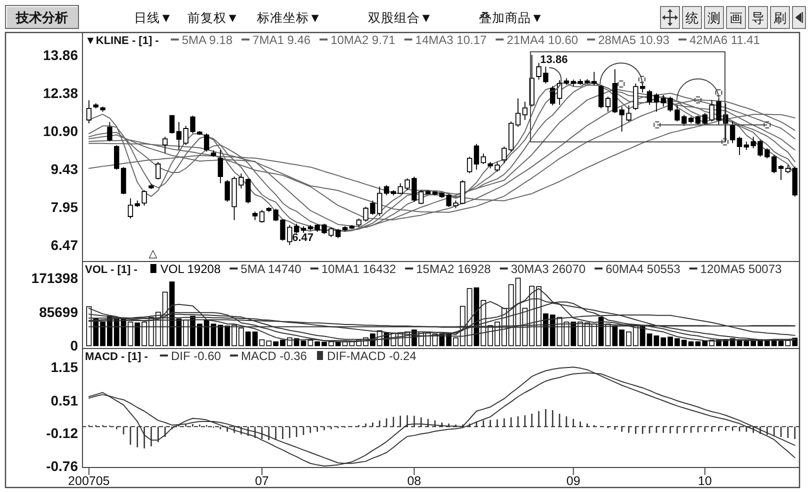 The image size is (808, 492). Describe the element at coordinates (64, 168) in the screenshot. I see `y-tick-label: 9.43` at that location.